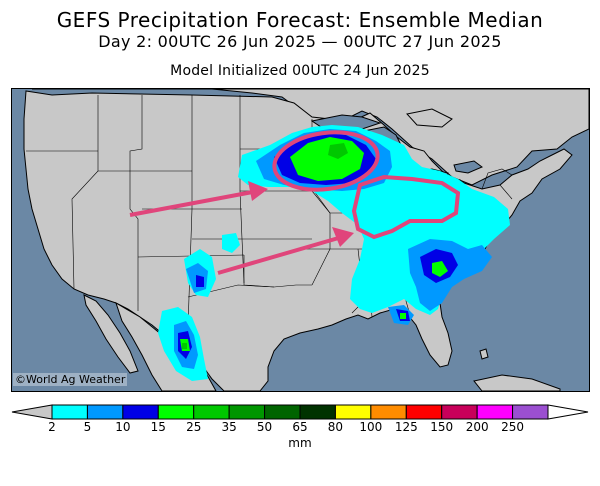 The height and width of the screenshot is (486, 600). Describe the element at coordinates (406, 427) in the screenshot. I see `legend-tick-label: 125` at that location.